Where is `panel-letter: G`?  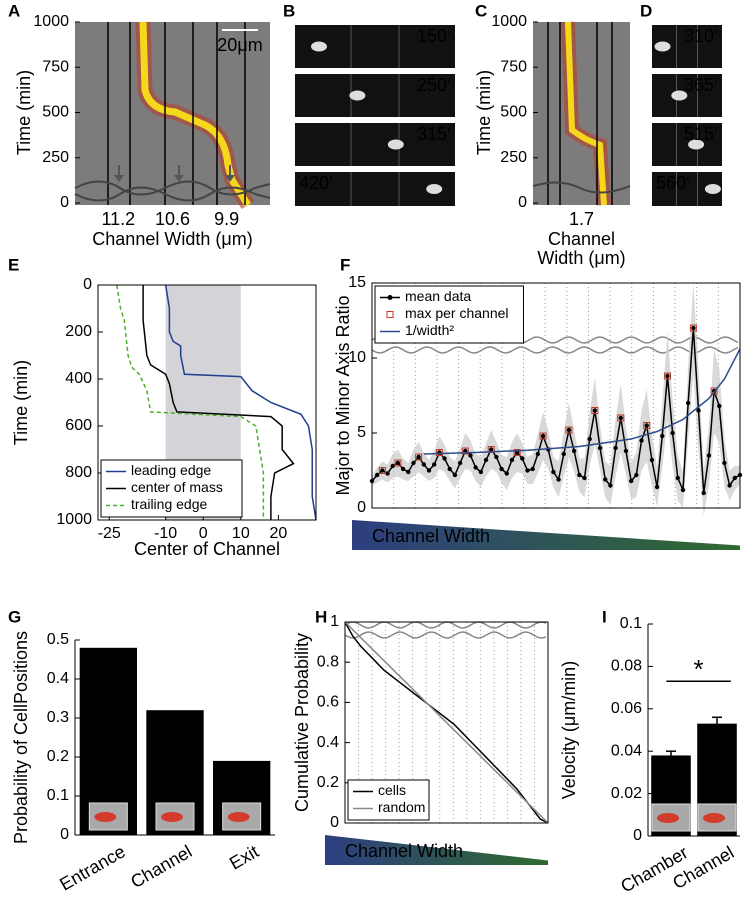
panel-letter: G is located at coordinates (14, 616).